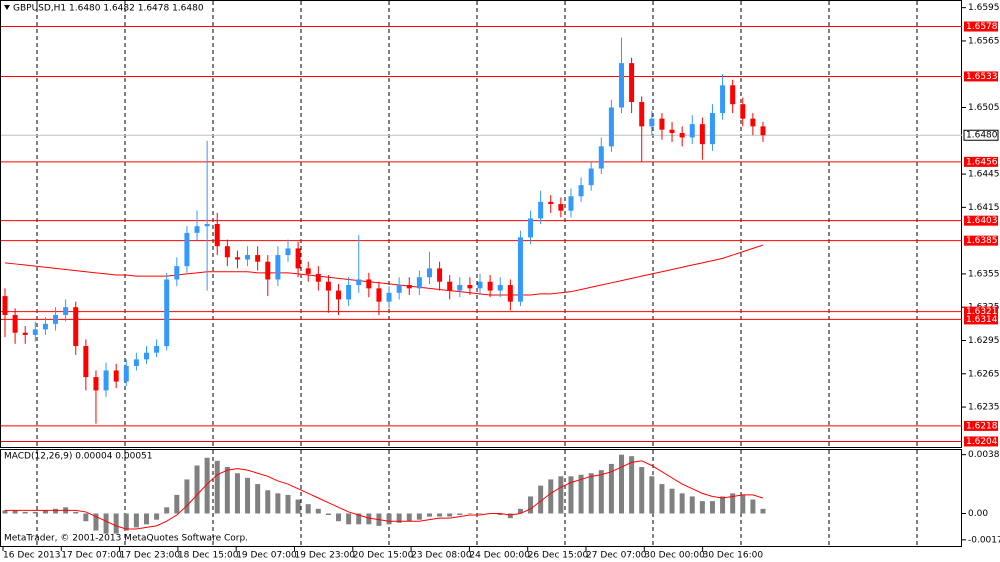  What do you see at coordinates (981, 135) in the screenshot?
I see `current-price-box` at bounding box center [981, 135].